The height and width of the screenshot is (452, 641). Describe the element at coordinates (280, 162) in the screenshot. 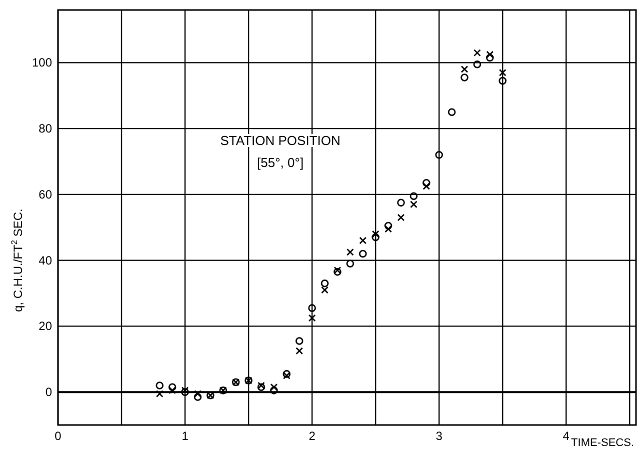

I see `annotation: [55°, 0°]` at that location.